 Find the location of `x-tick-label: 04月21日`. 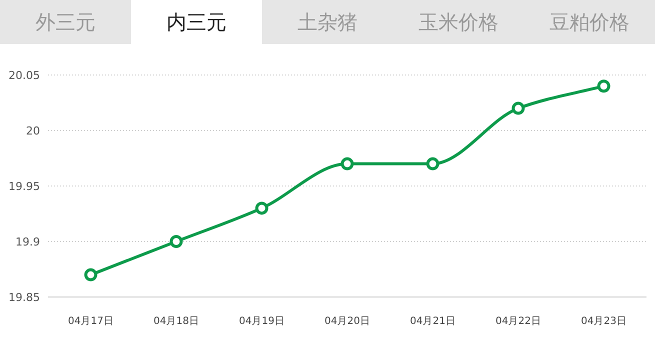

x-tick-label: 04月21日 is located at coordinates (433, 321).